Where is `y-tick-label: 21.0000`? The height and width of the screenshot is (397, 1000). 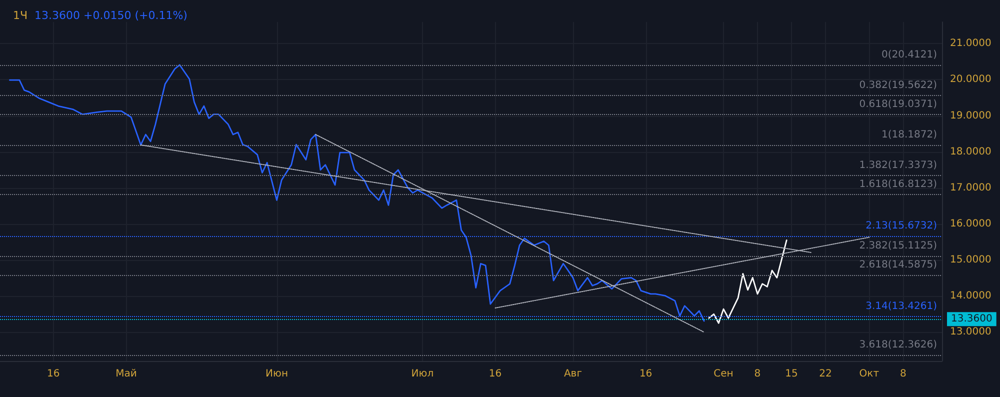
y-tick-label: 21.0000 is located at coordinates (971, 44).